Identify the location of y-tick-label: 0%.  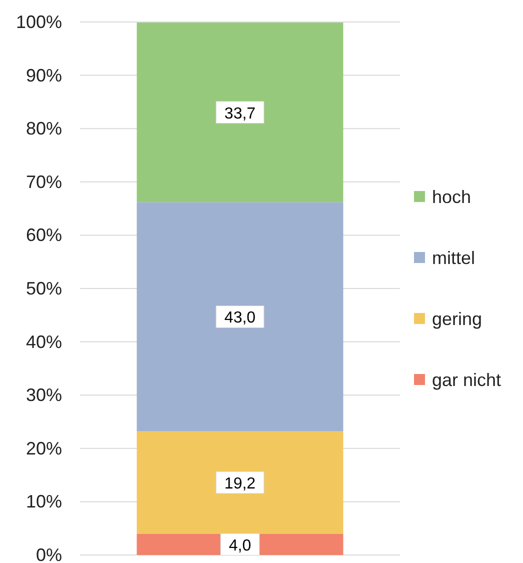
(49, 554).